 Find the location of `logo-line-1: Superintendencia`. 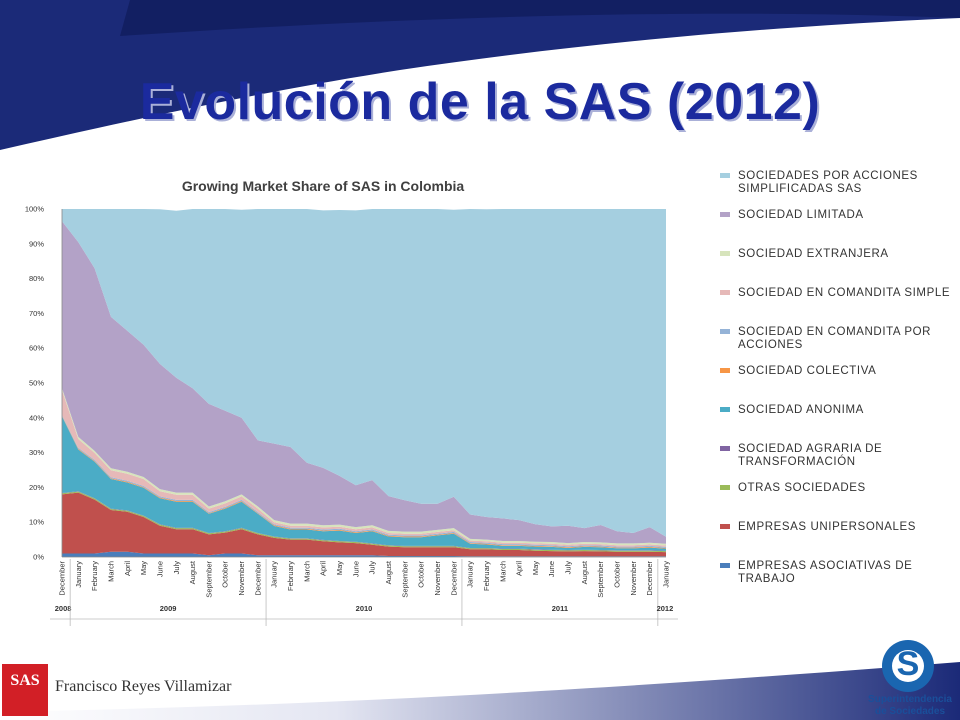

logo-line-1: Superintendencia is located at coordinates (910, 699).